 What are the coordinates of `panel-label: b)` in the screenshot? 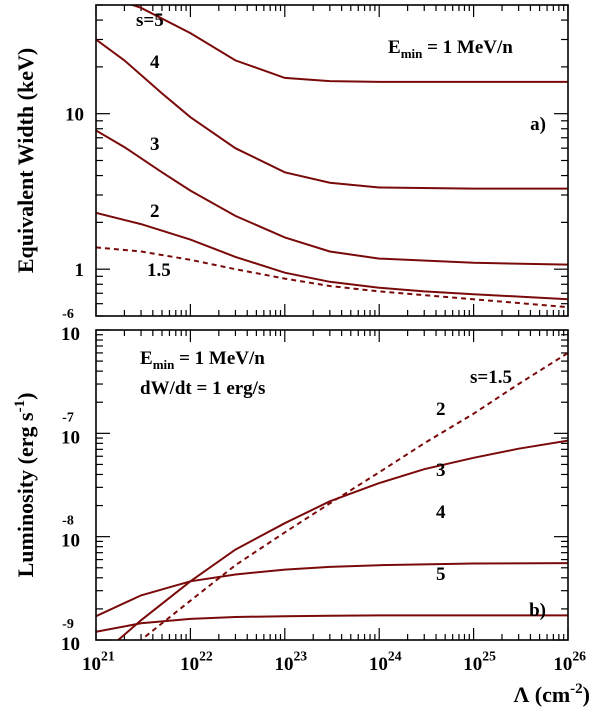 It's located at (537, 610).